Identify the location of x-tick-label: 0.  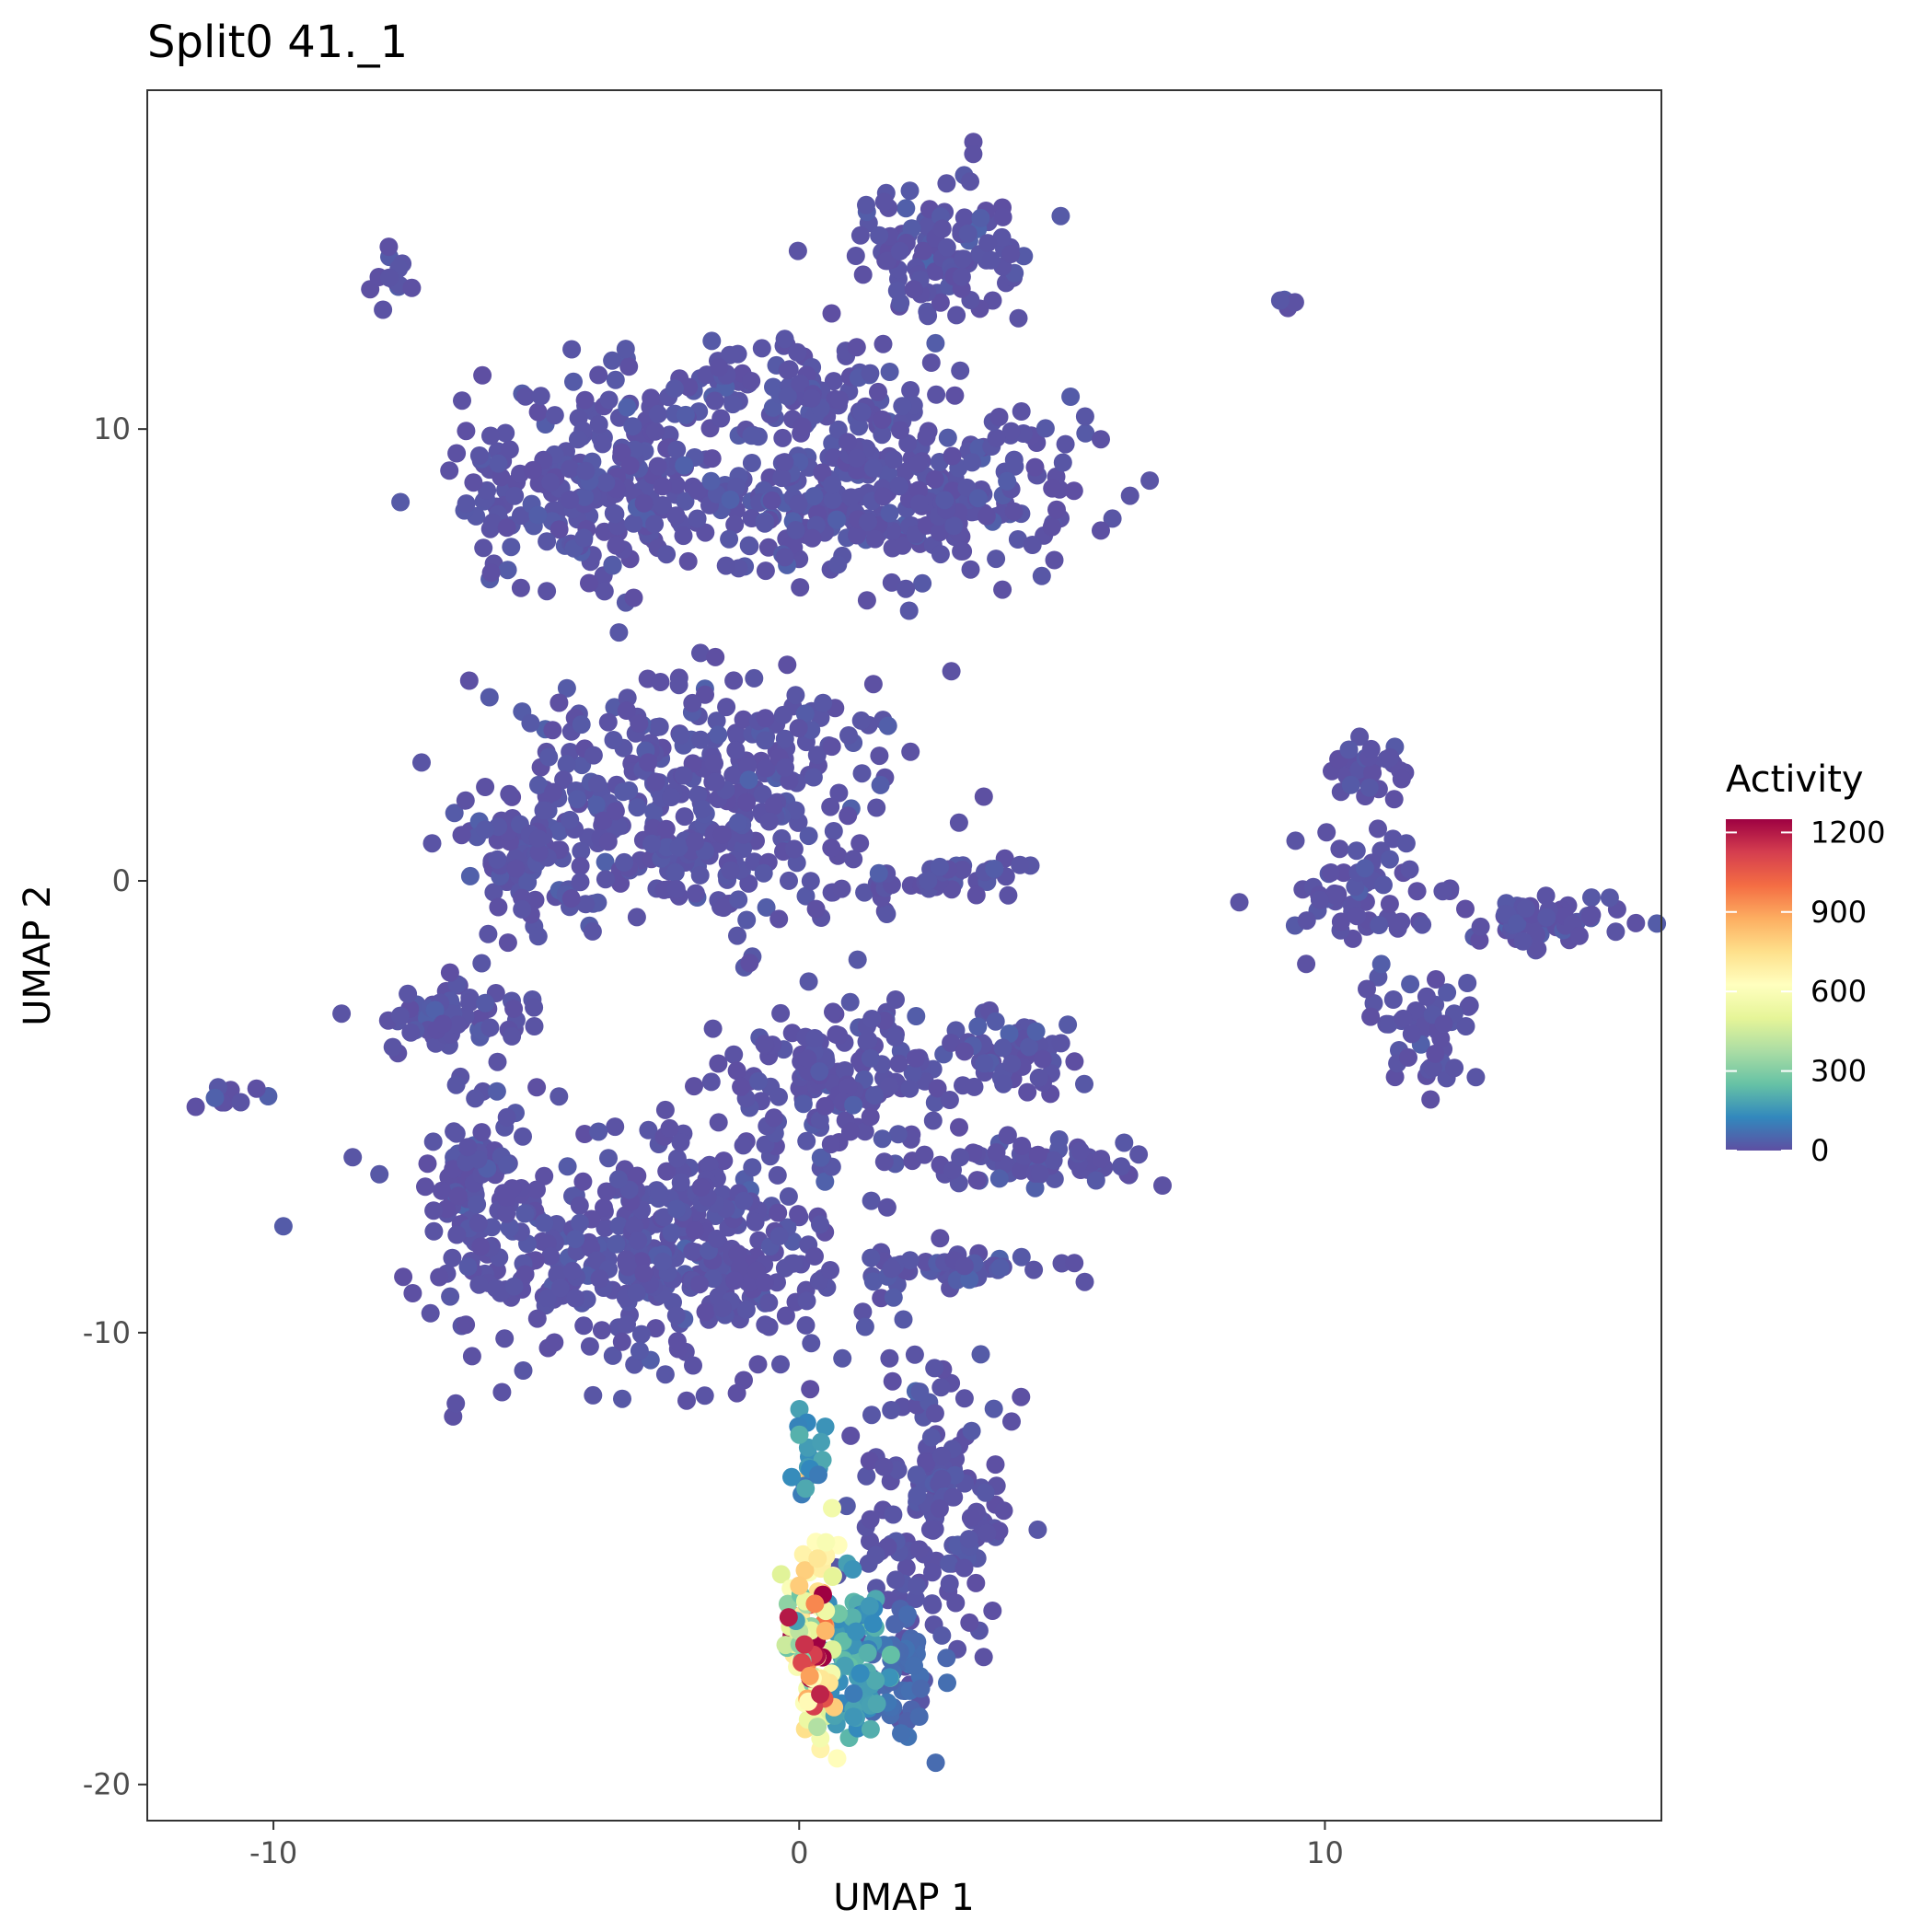
(799, 1853).